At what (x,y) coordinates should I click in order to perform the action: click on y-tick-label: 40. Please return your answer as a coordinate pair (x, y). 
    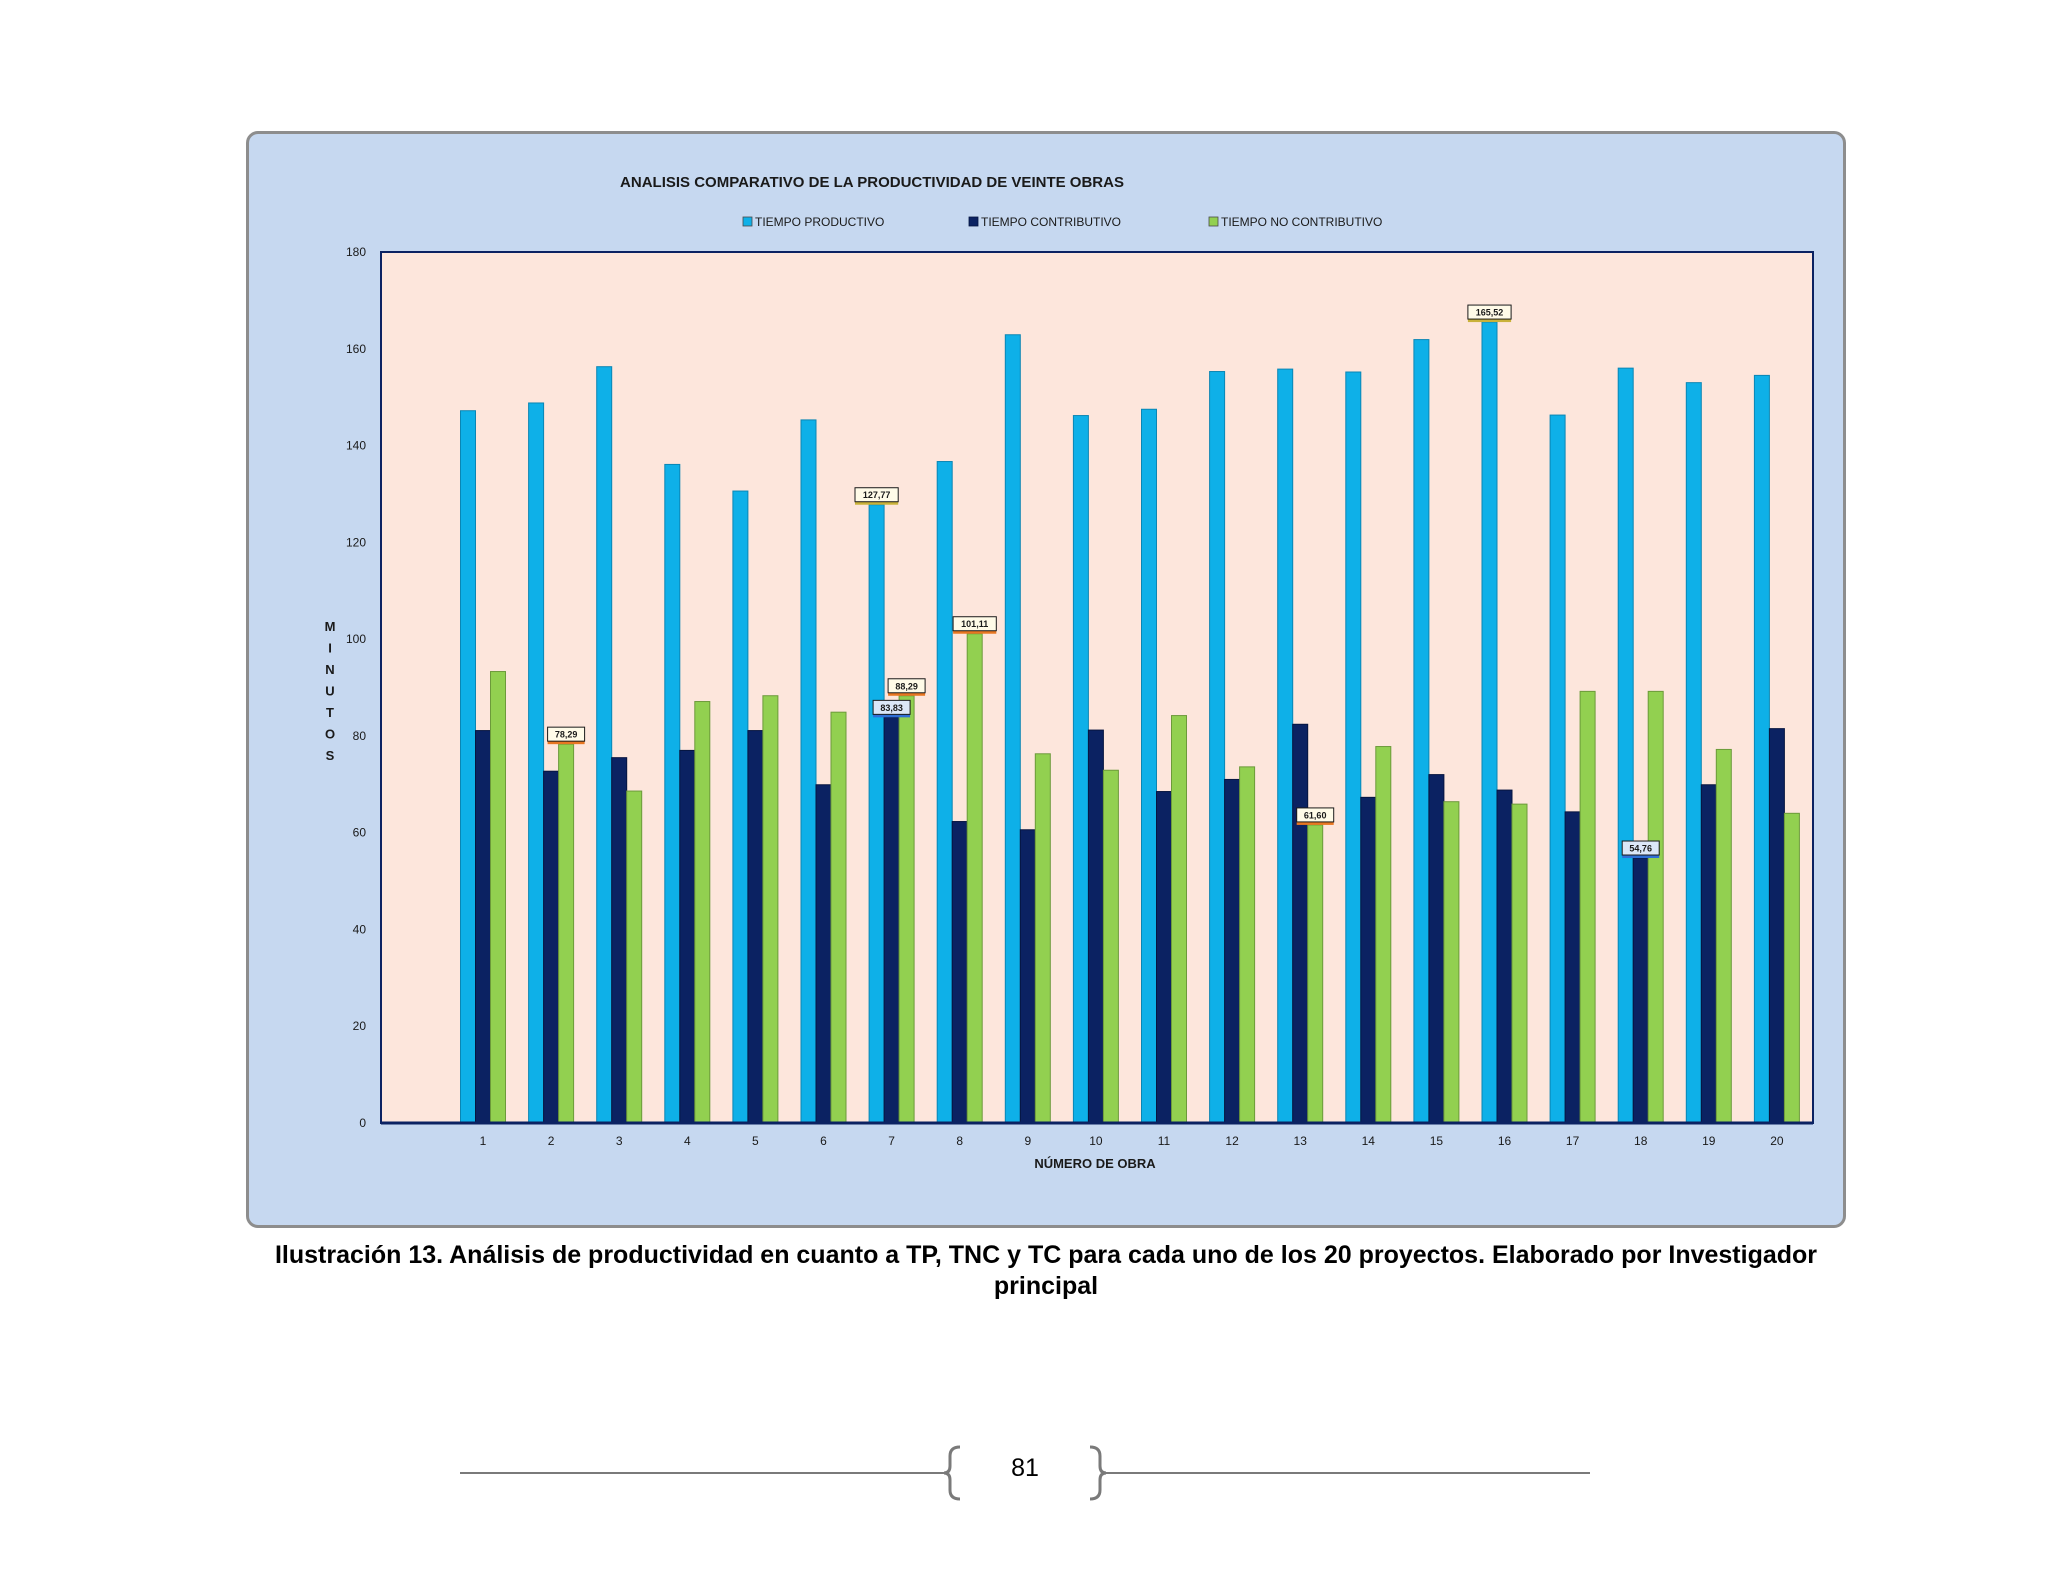
    Looking at the image, I should click on (360, 929).